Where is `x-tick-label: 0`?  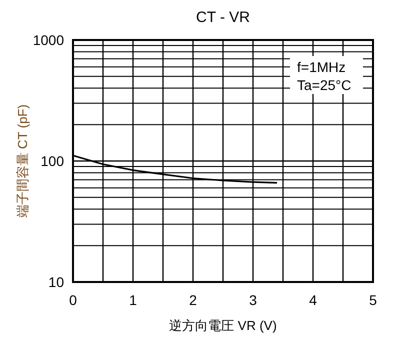
x-tick-label: 0 is located at coordinates (73, 300).